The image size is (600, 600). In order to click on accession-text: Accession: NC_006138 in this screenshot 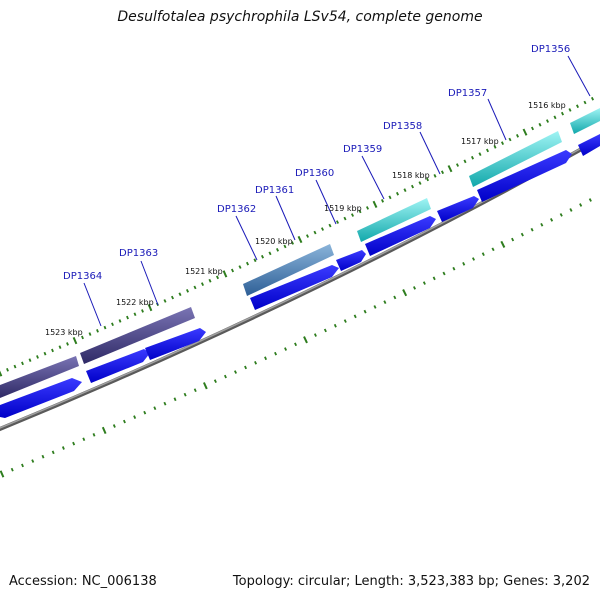, I will do `click(83, 581)`.